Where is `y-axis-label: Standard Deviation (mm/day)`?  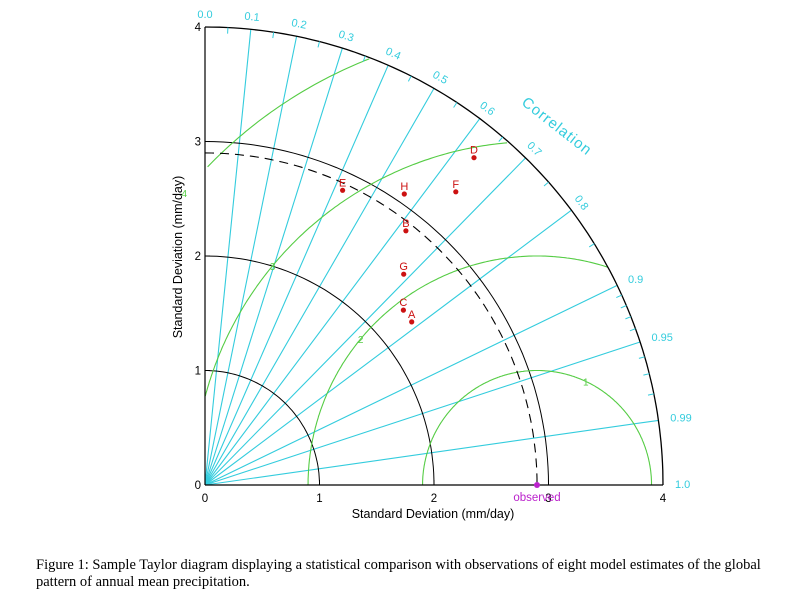
y-axis-label: Standard Deviation (mm/day) is located at coordinates (178, 257).